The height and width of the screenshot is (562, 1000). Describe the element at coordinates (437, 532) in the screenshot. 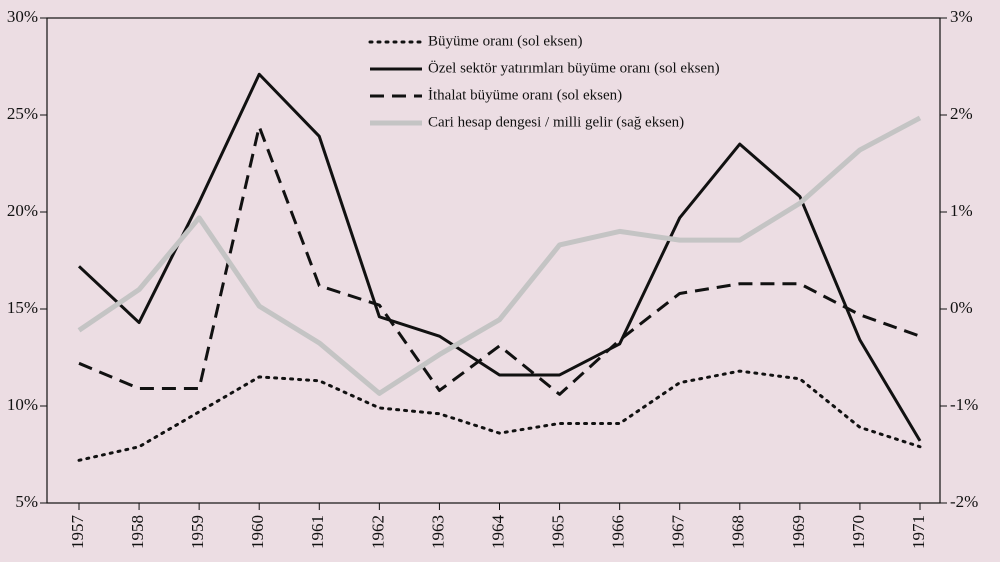

I see `x-tick-label: 1963` at that location.